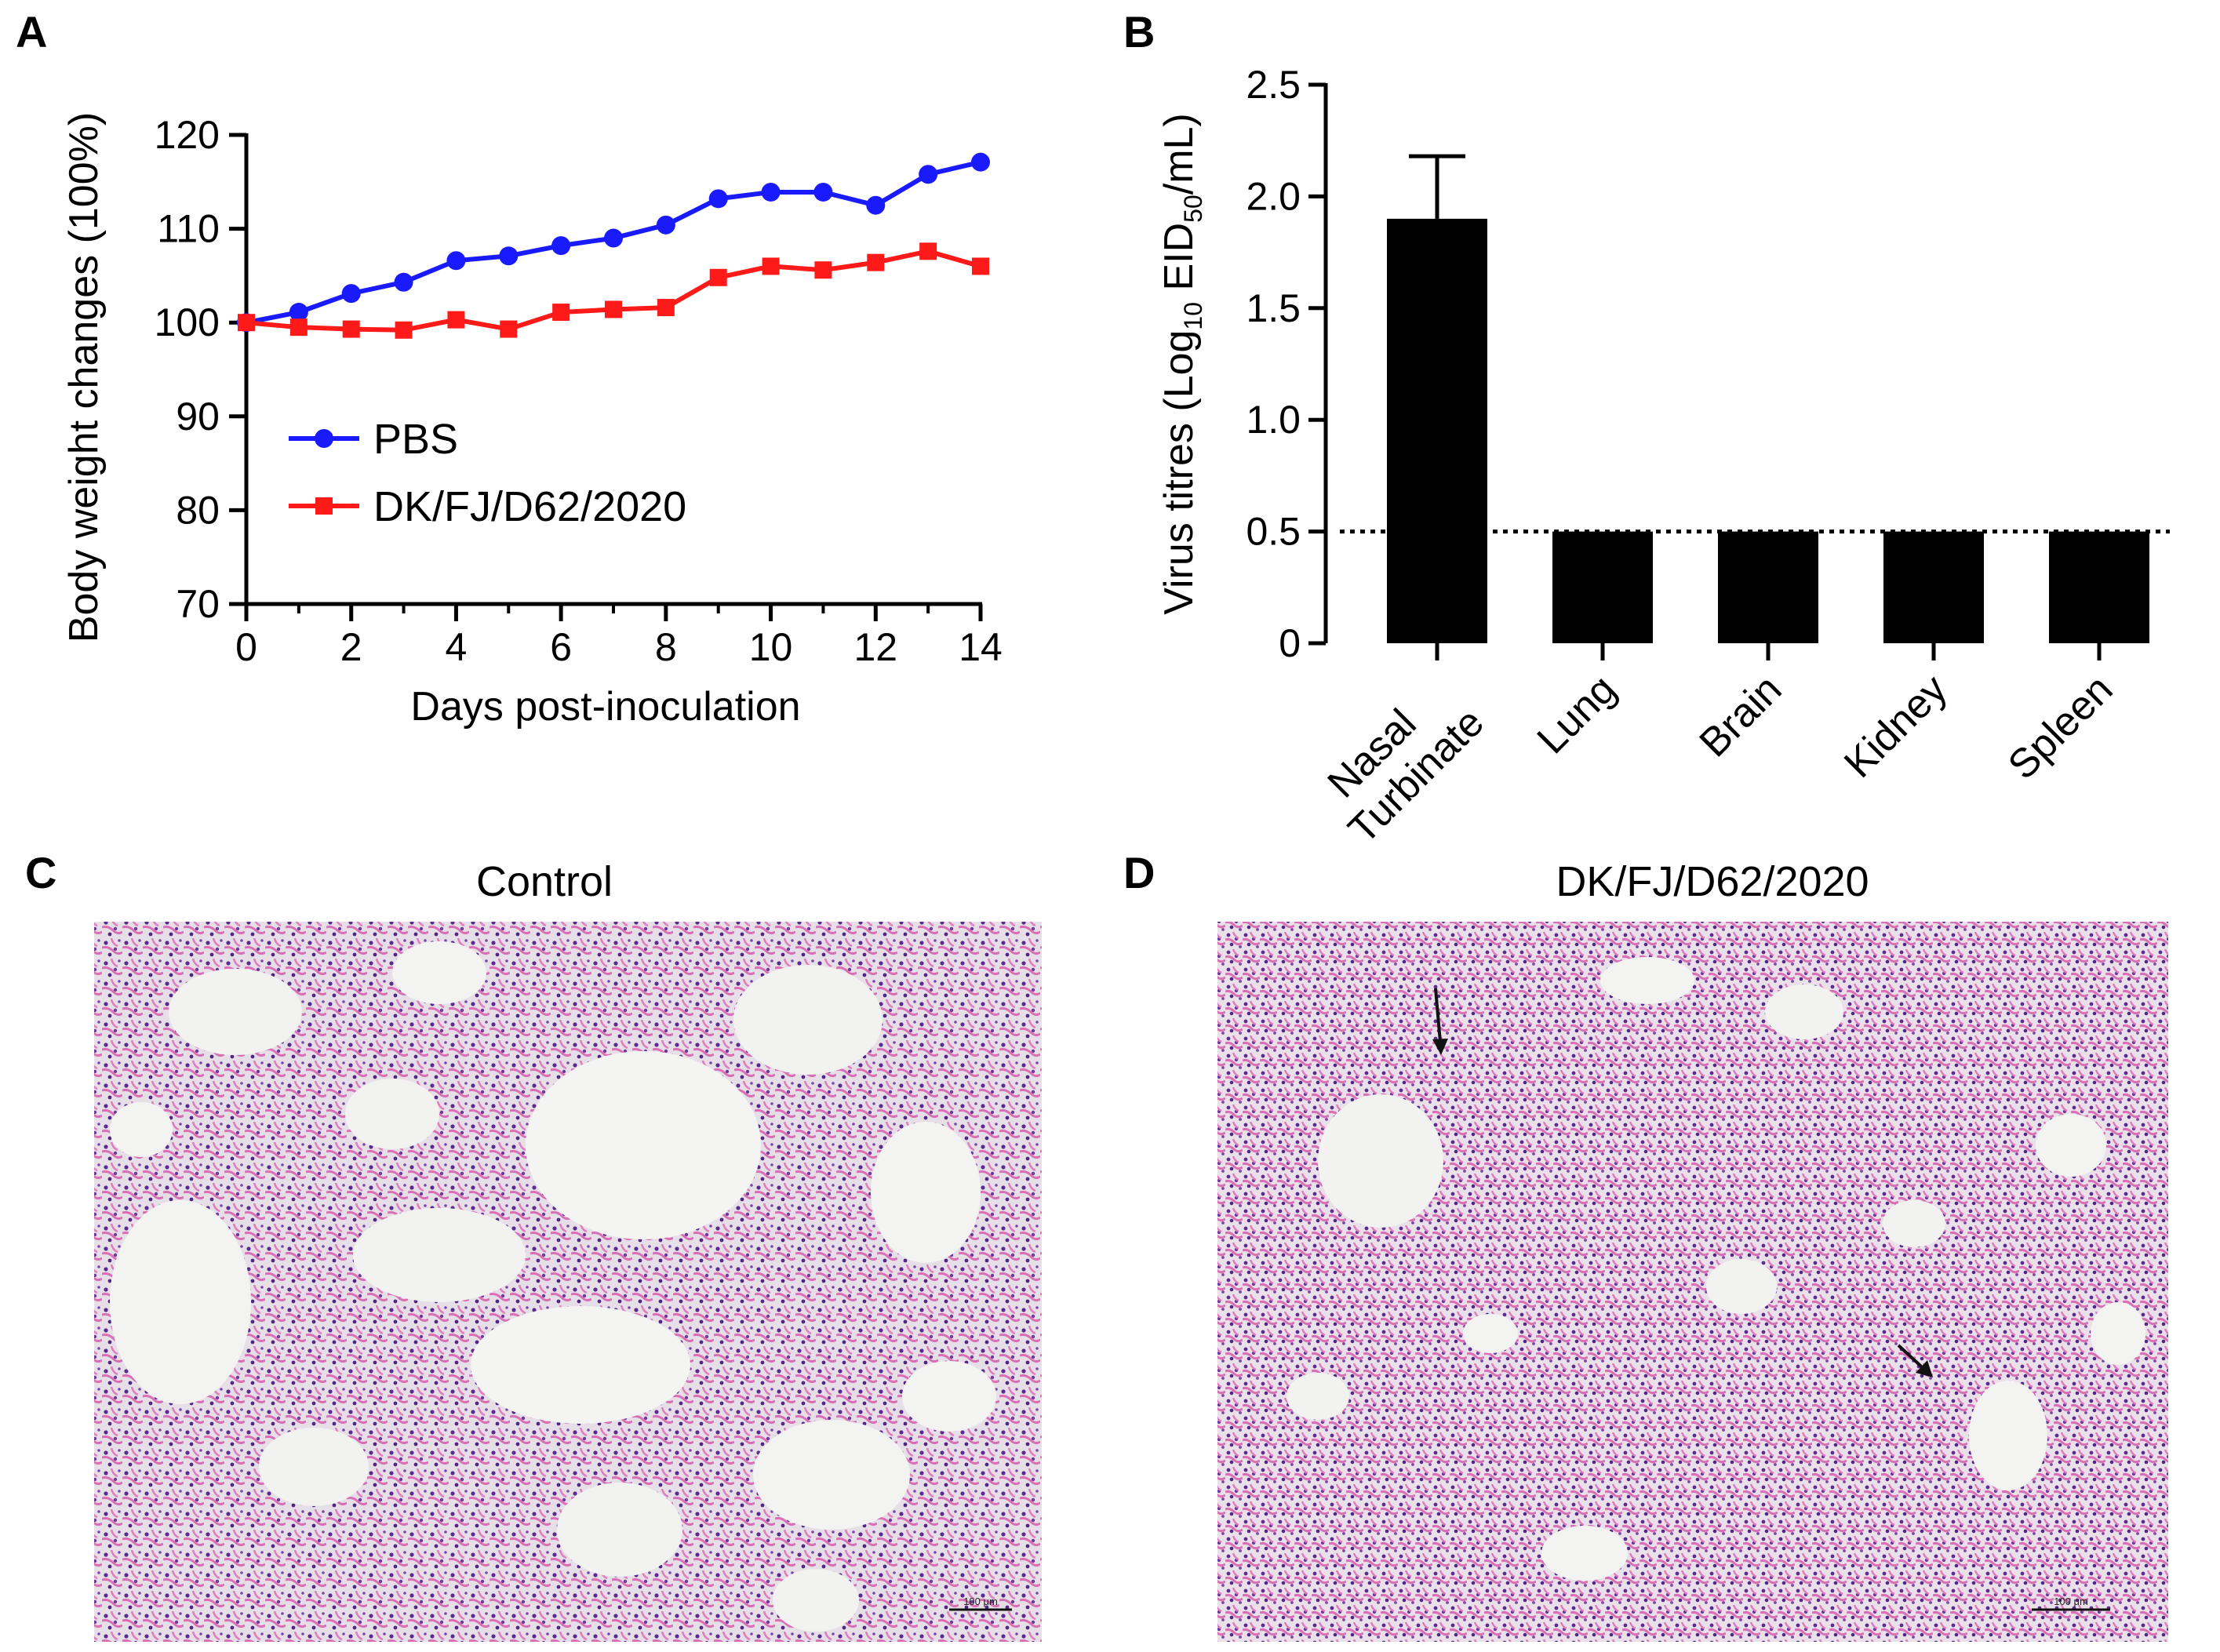 The height and width of the screenshot is (1652, 2220). I want to click on infected-image-title: DK/FJ/D62/2020, so click(1713, 882).